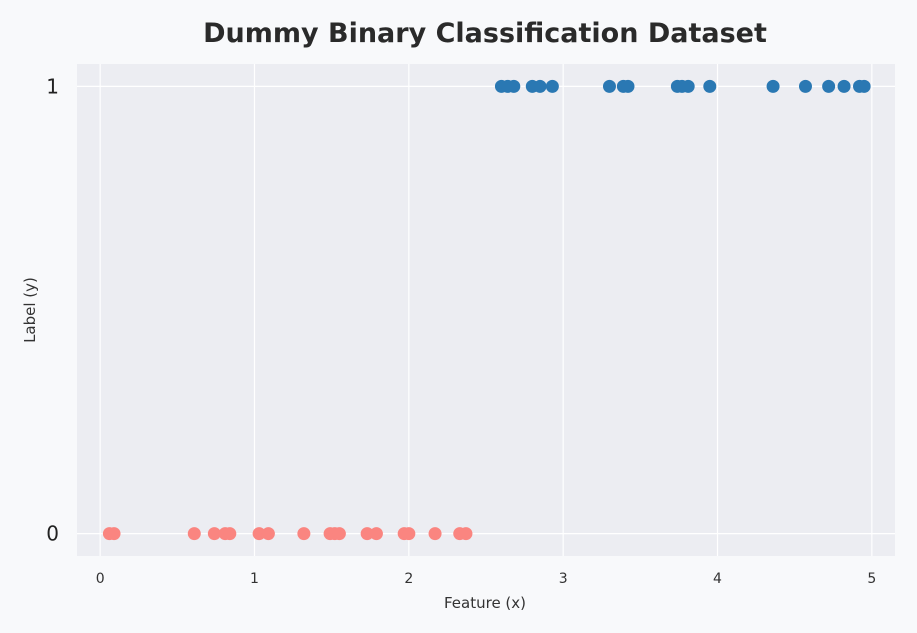 The image size is (917, 633). I want to click on x-axis-label: Feature (x), so click(485, 603).